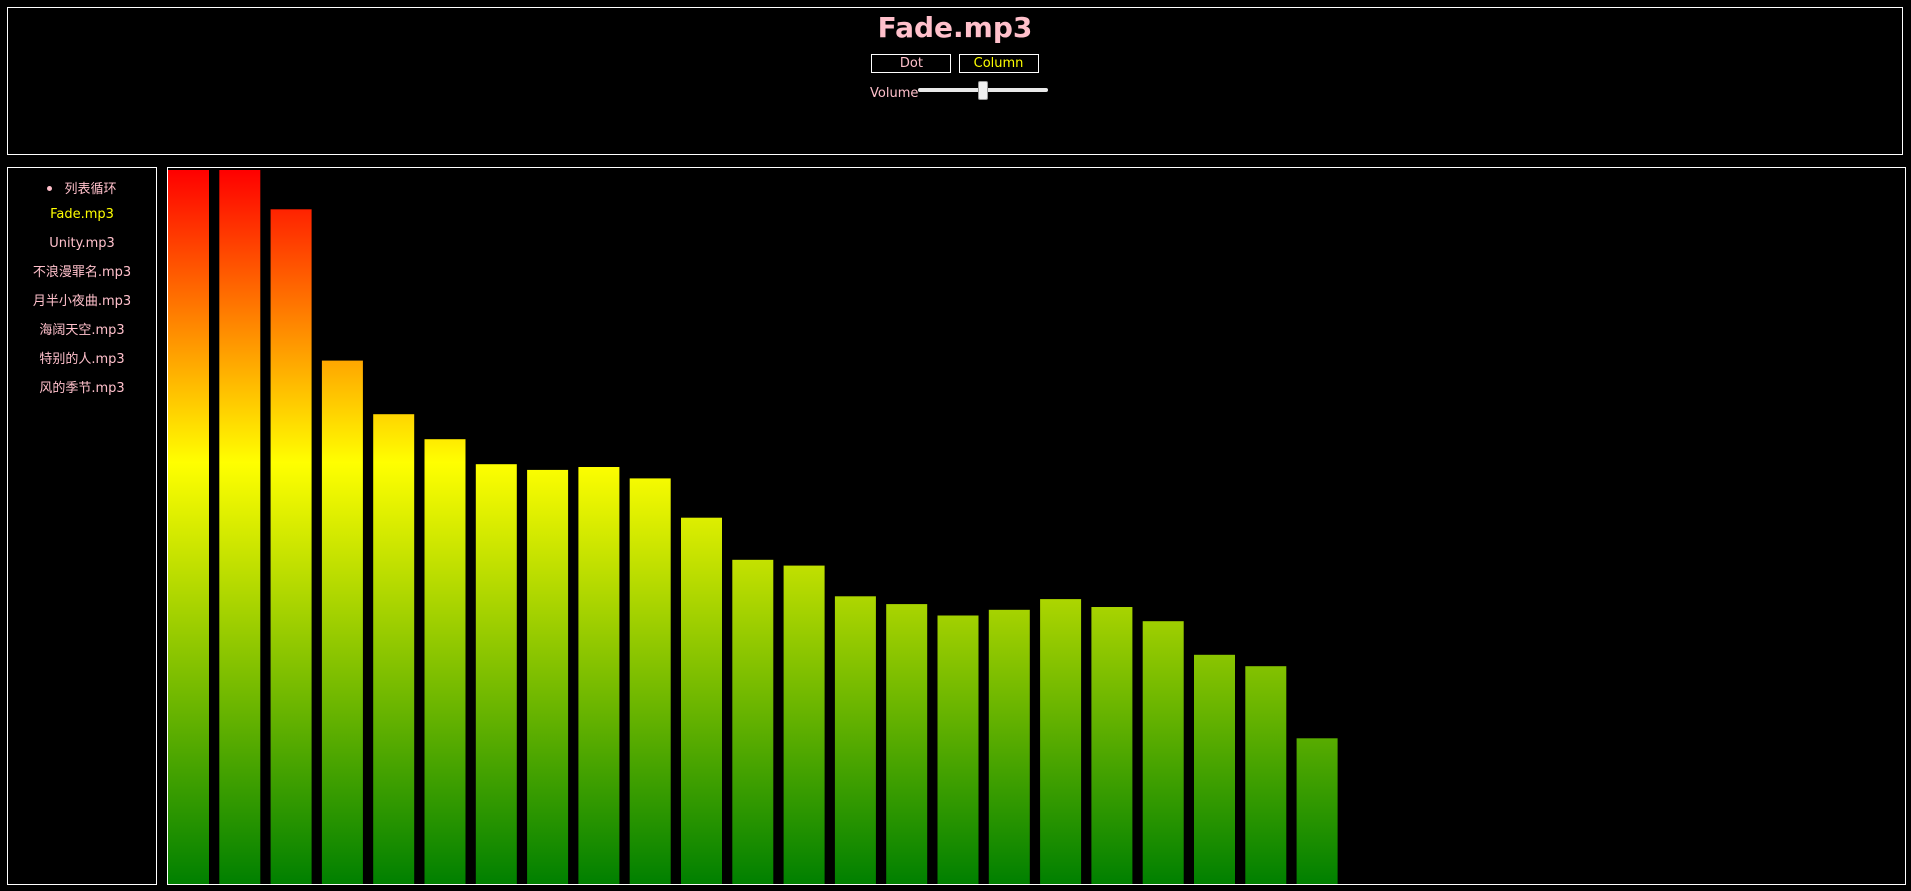  What do you see at coordinates (82, 243) in the screenshot?
I see `track-item: Unity.mp3` at bounding box center [82, 243].